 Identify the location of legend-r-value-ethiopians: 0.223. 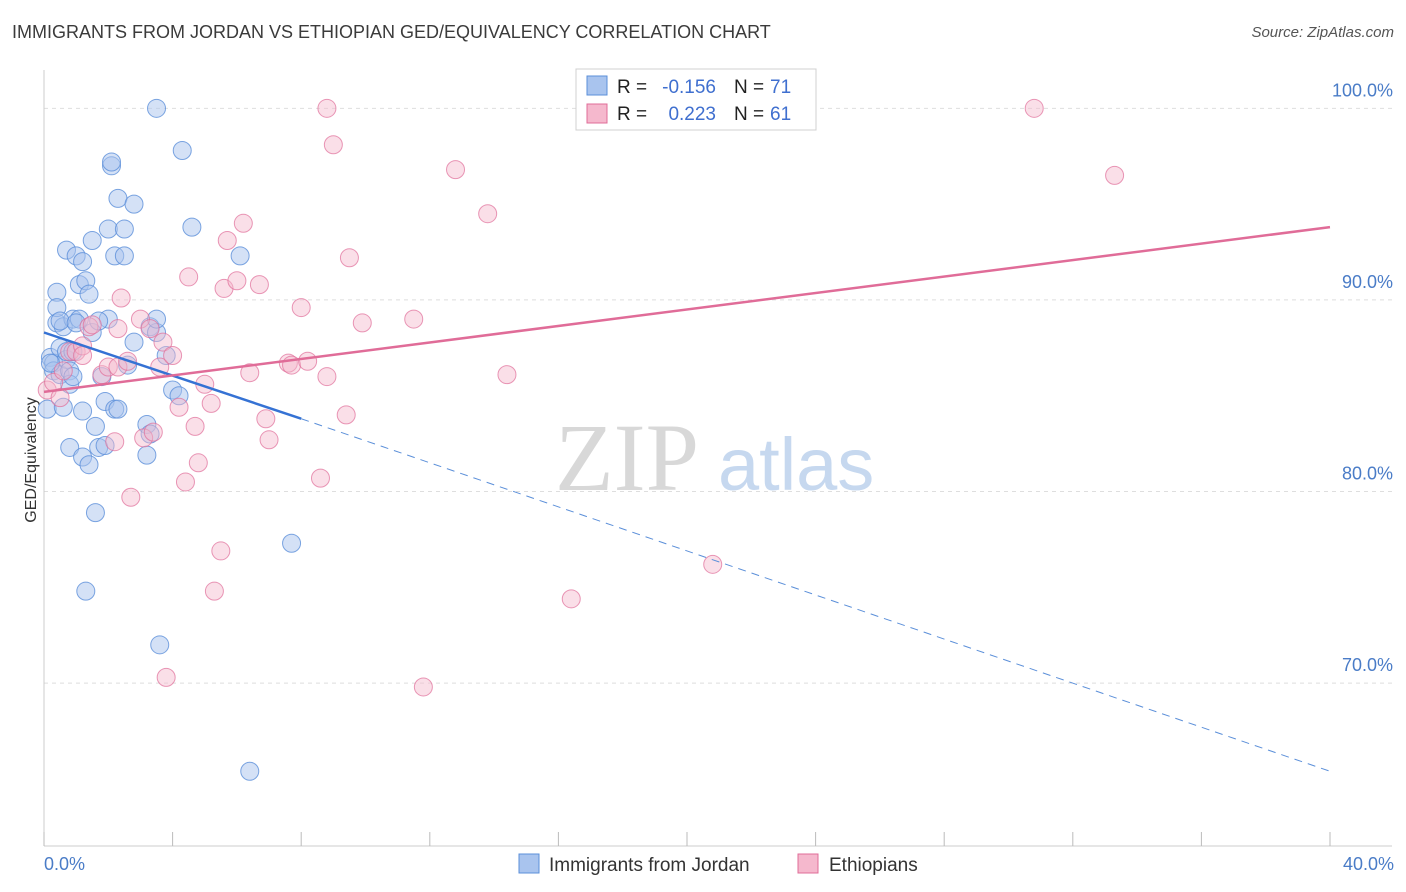
(692, 114).